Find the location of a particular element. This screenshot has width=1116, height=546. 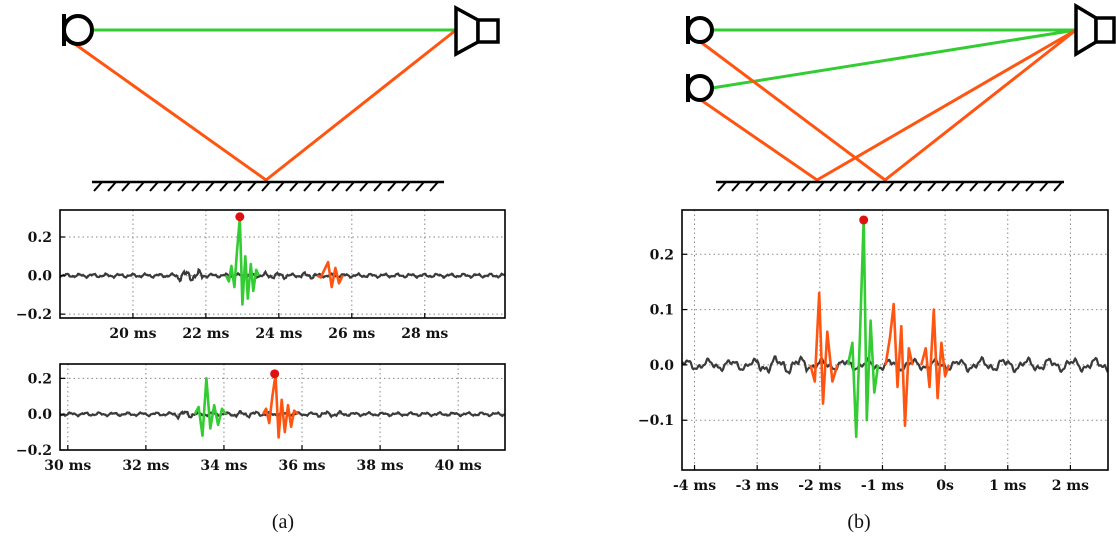

x-tick-label: -4 ms is located at coordinates (694, 486).